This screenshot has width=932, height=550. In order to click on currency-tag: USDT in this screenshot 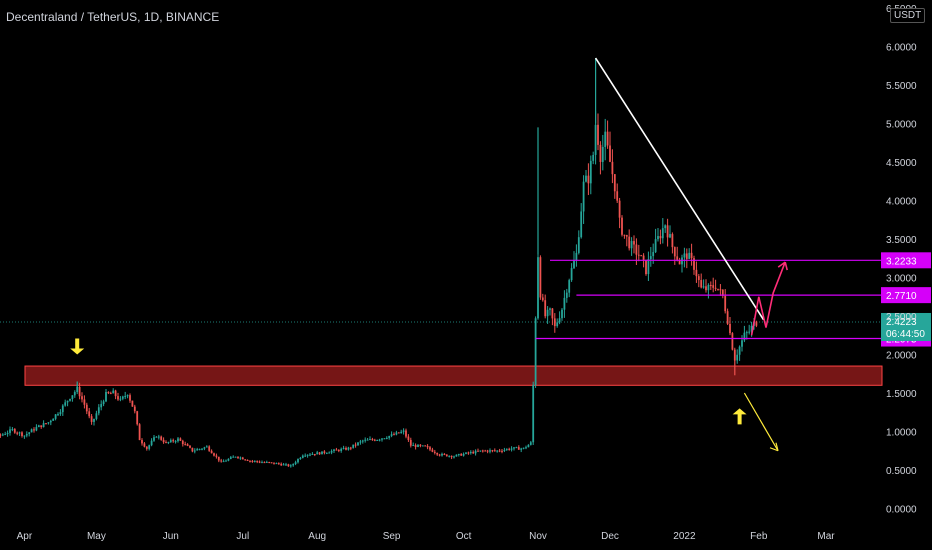, I will do `click(908, 15)`.